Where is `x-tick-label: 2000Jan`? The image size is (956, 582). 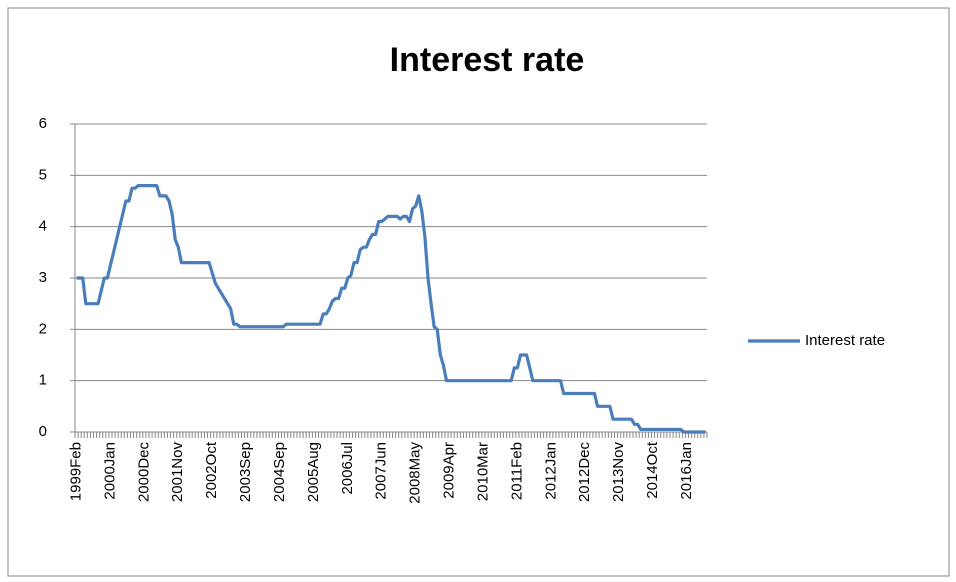
x-tick-label: 2000Jan is located at coordinates (109, 471).